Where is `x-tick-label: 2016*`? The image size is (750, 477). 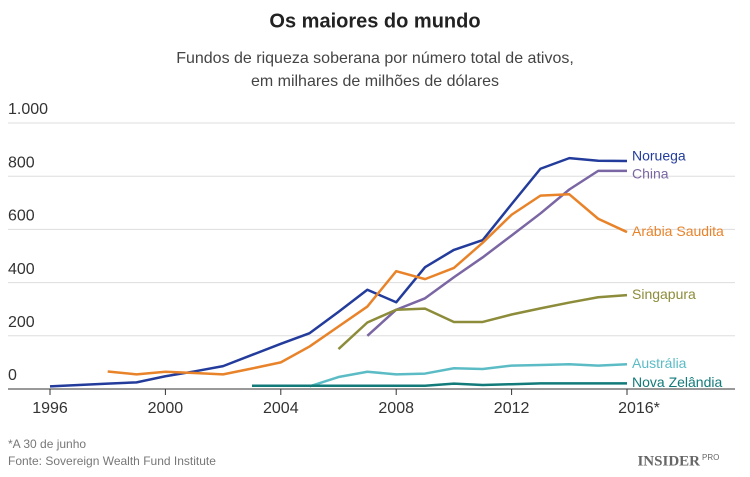 x-tick-label: 2016* is located at coordinates (639, 408).